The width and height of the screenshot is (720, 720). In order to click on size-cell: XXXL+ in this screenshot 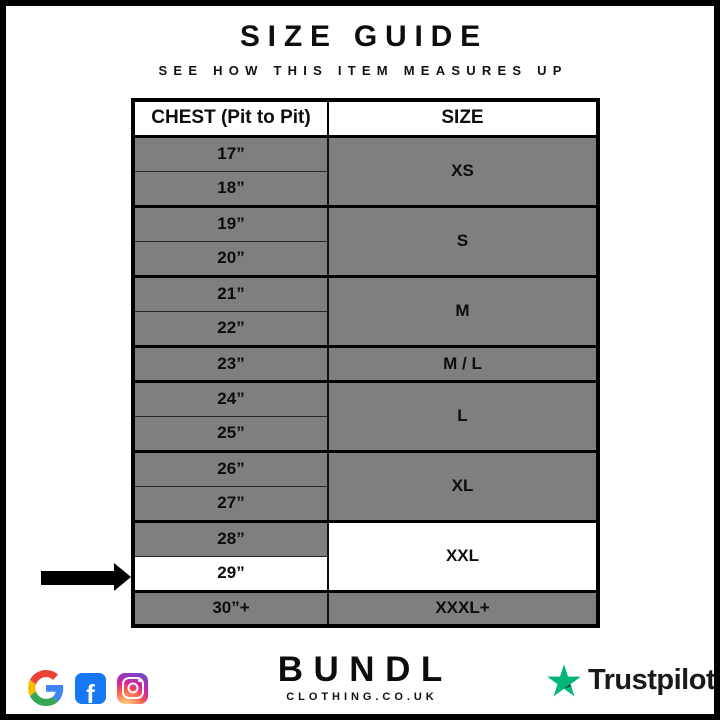, I will do `click(463, 608)`.